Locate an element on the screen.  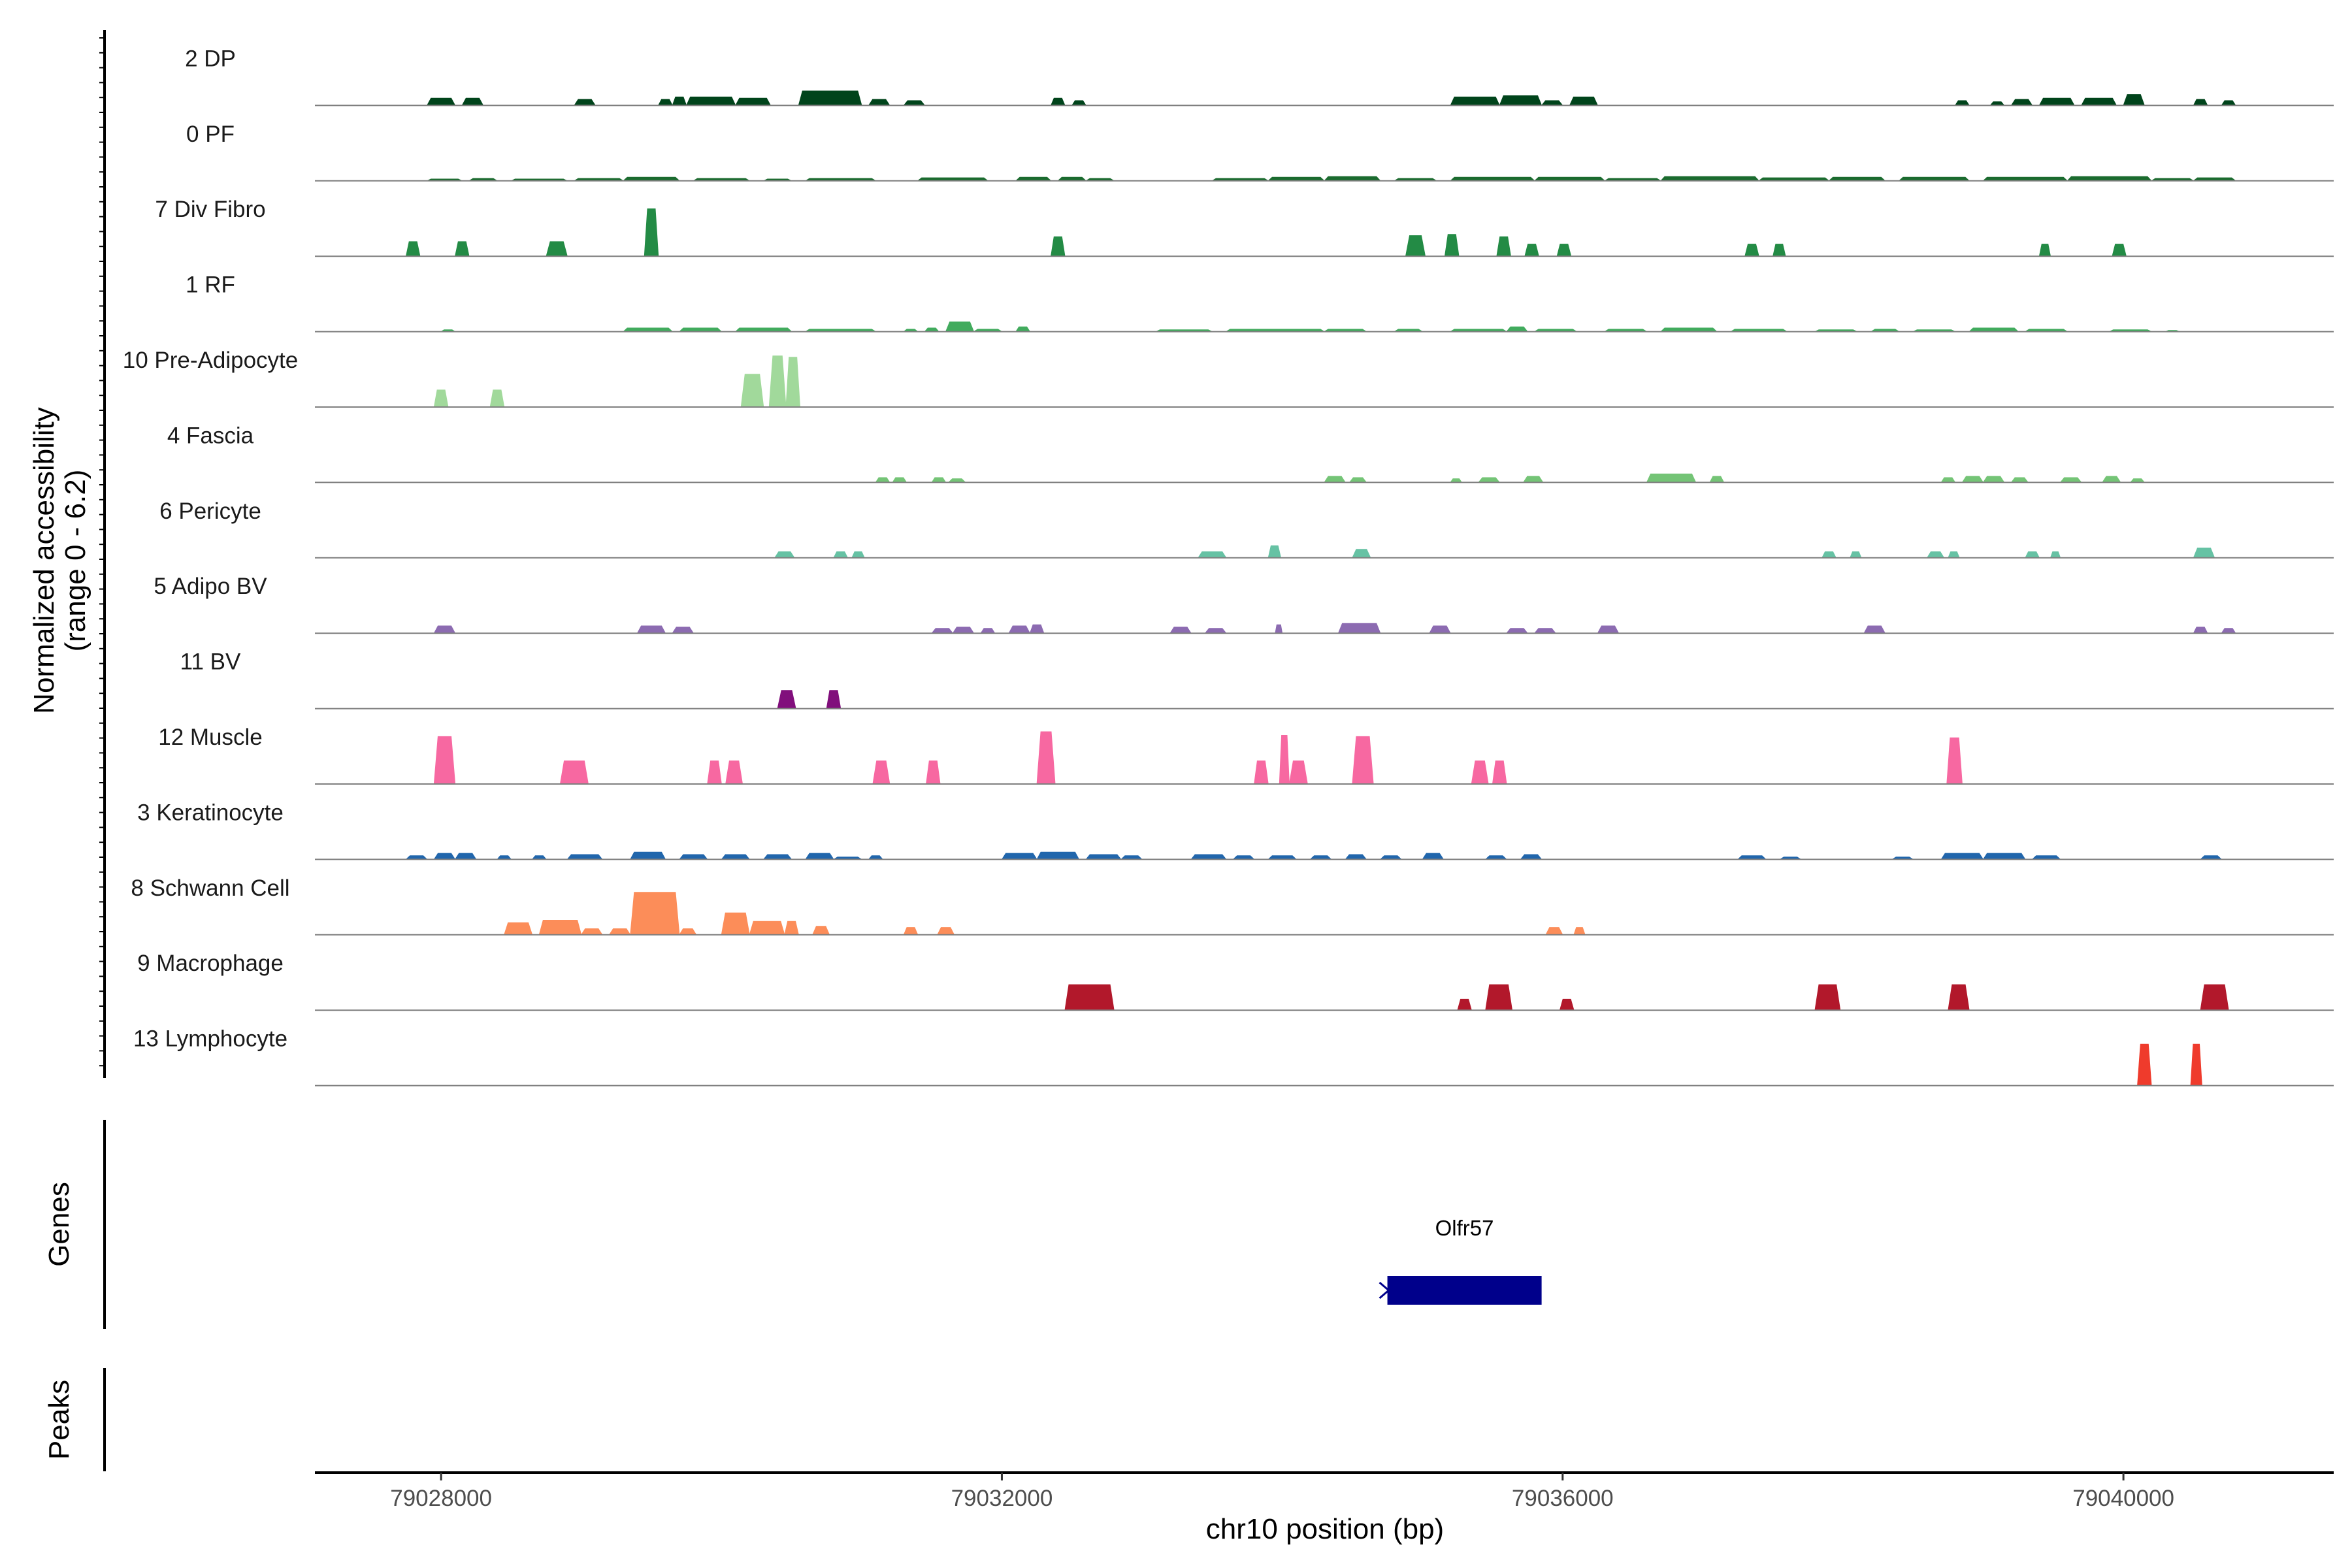
track-label: 0 PF is located at coordinates (210, 134).